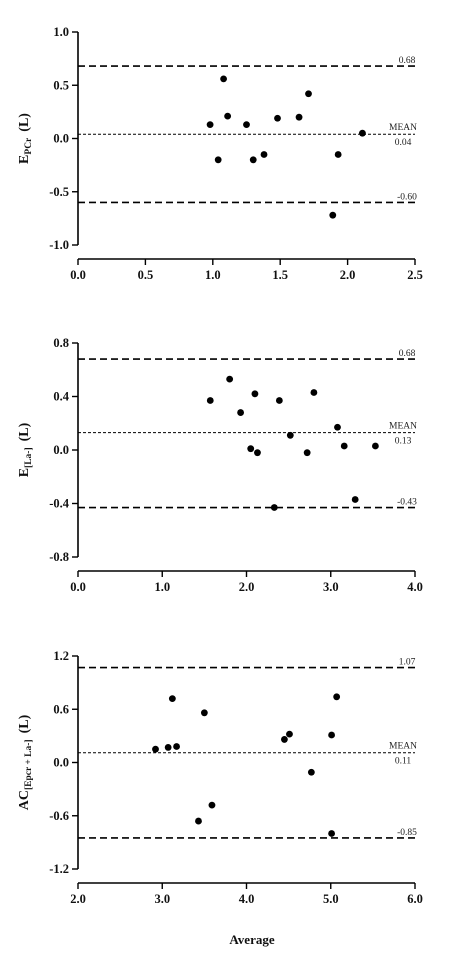 The height and width of the screenshot is (962, 467). Describe the element at coordinates (61, 85) in the screenshot. I see `y-tick-label: 0.5` at that location.